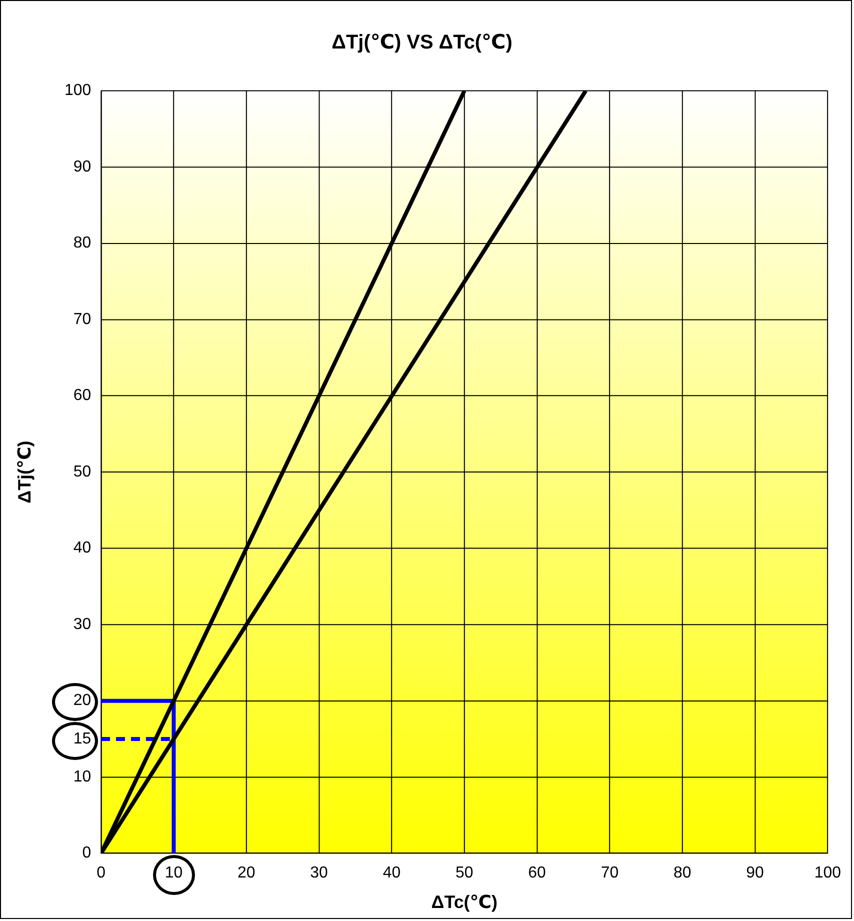 The image size is (854, 921). What do you see at coordinates (82, 167) in the screenshot?
I see `y-tick-label: 90` at bounding box center [82, 167].